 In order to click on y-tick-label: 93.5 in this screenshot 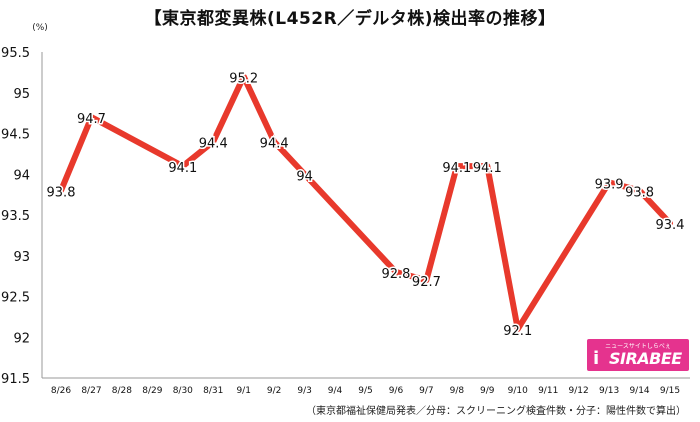, I will do `click(15, 216)`.